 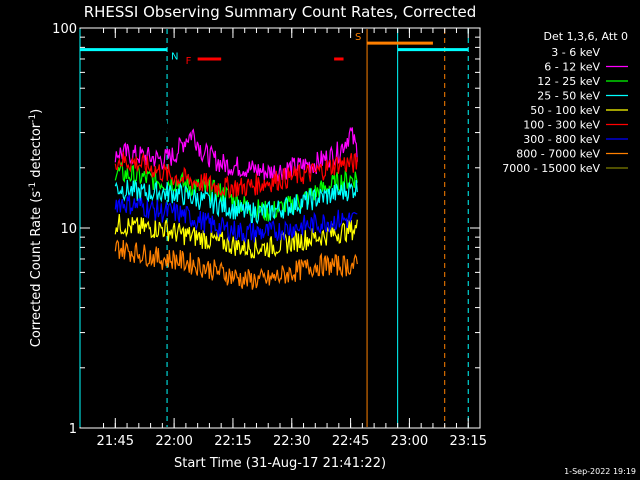 I want to click on ylabel-sup-2: -1, so click(x=33, y=118).